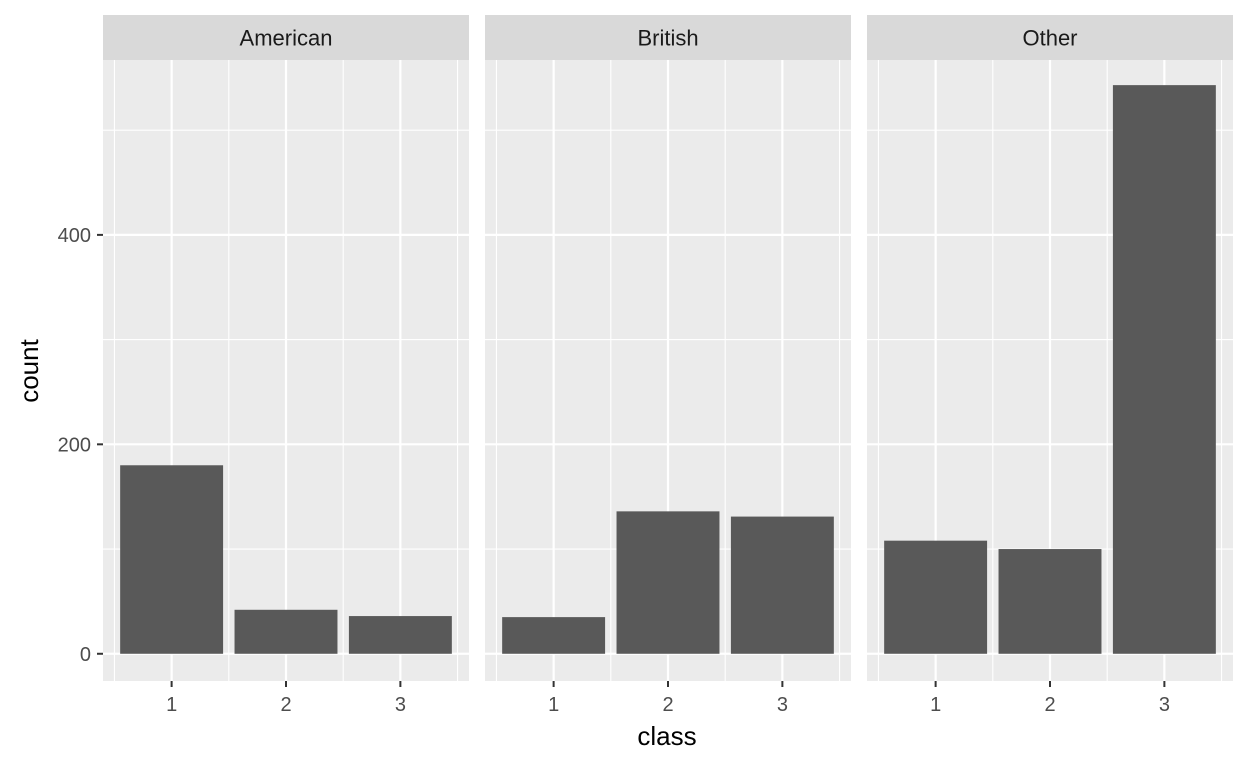 The image size is (1248, 768). What do you see at coordinates (74, 236) in the screenshot?
I see `y-tick-label: 400` at bounding box center [74, 236].